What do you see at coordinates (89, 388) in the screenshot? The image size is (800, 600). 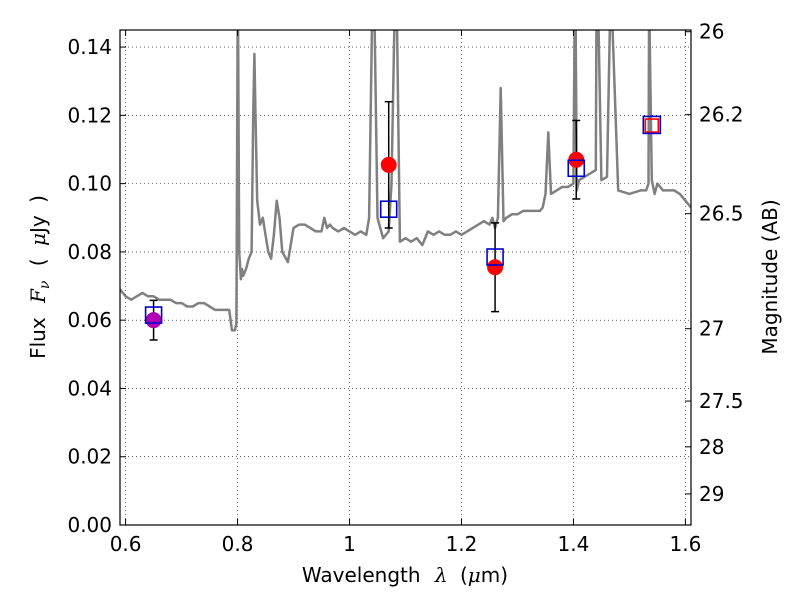 I see `y-tick-label: 0.04` at bounding box center [89, 388].